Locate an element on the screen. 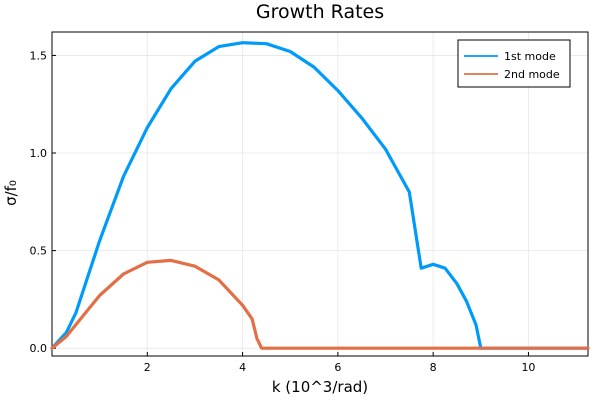 This screenshot has height=400, width=600. x-tick-label: 2 is located at coordinates (147, 367).